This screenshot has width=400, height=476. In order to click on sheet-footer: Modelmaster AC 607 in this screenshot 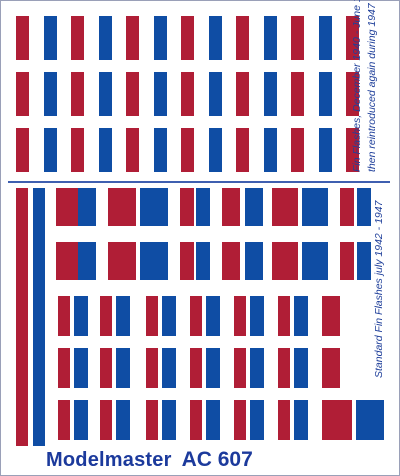, I will do `click(149, 460)`.